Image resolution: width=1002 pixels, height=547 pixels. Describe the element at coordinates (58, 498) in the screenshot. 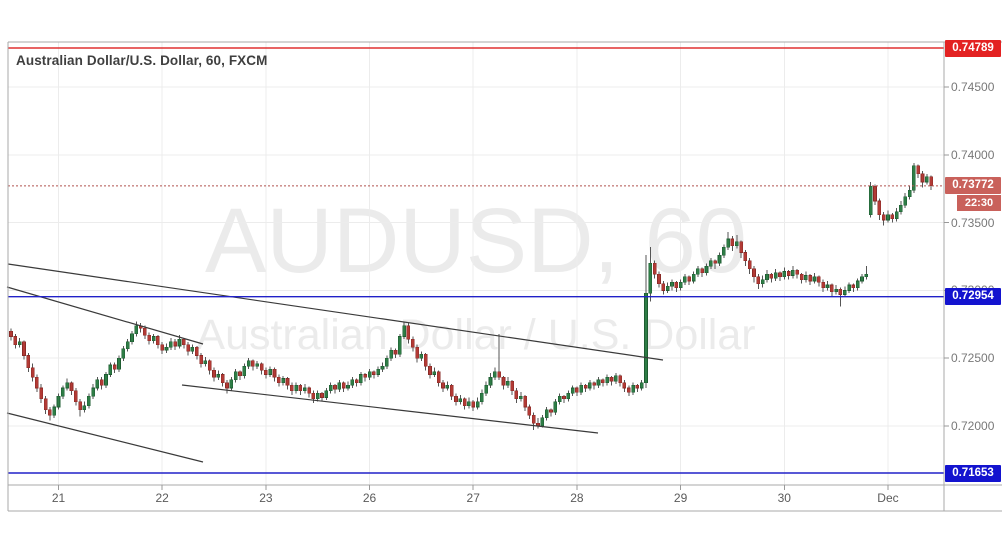

I see `time-tick-label: 21` at that location.